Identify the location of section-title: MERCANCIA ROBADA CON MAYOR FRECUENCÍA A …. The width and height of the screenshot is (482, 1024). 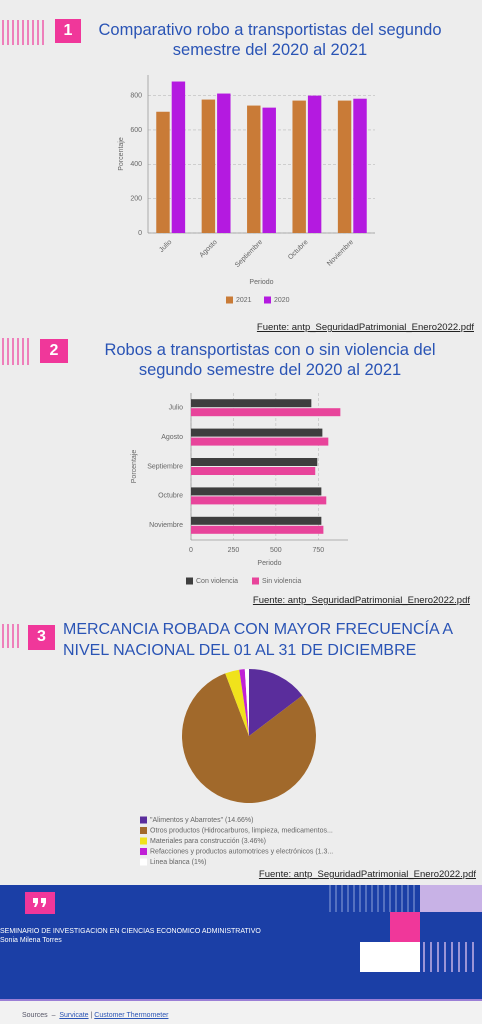
(258, 640).